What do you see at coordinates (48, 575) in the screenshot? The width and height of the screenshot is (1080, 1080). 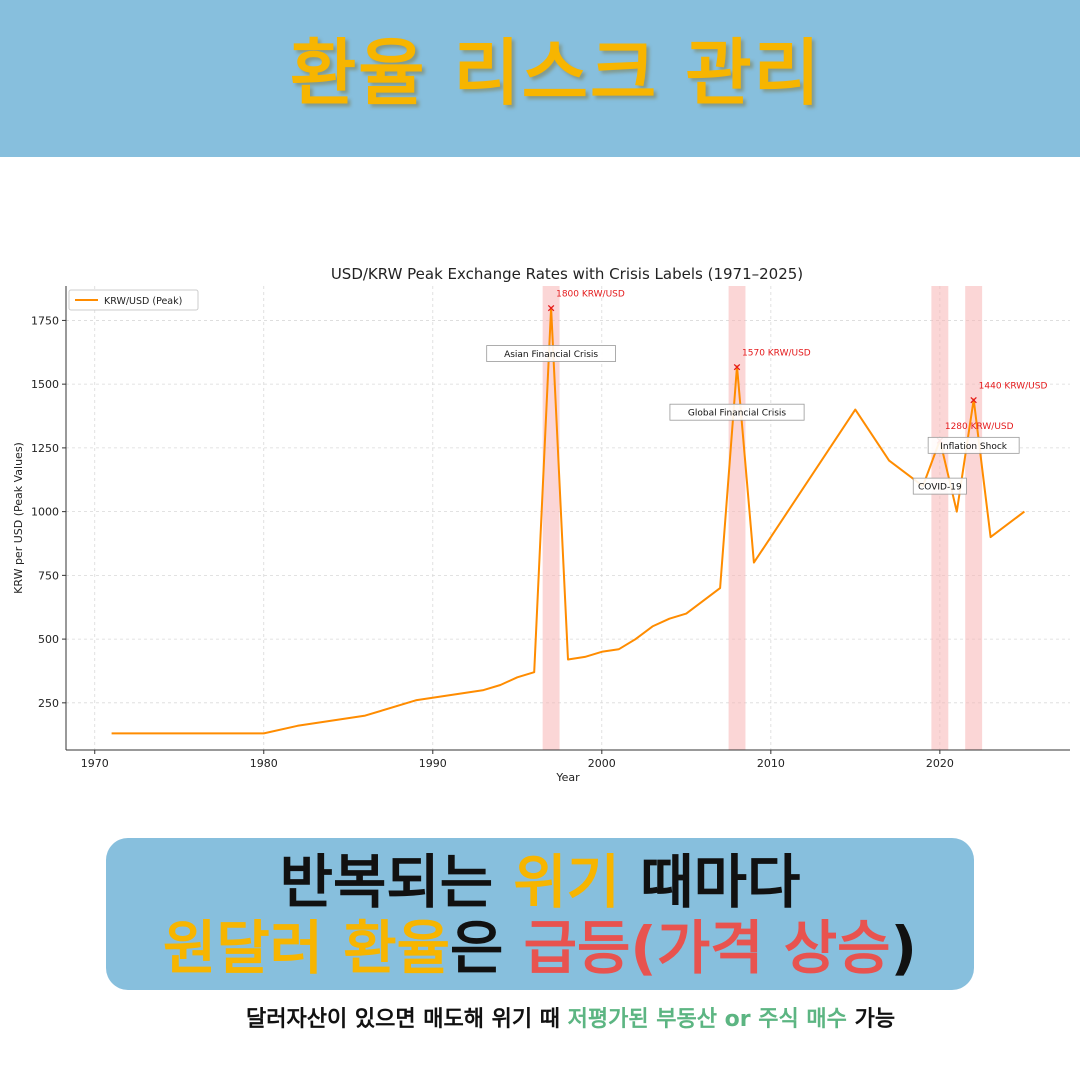 I see `y-tick-label: 750` at bounding box center [48, 575].